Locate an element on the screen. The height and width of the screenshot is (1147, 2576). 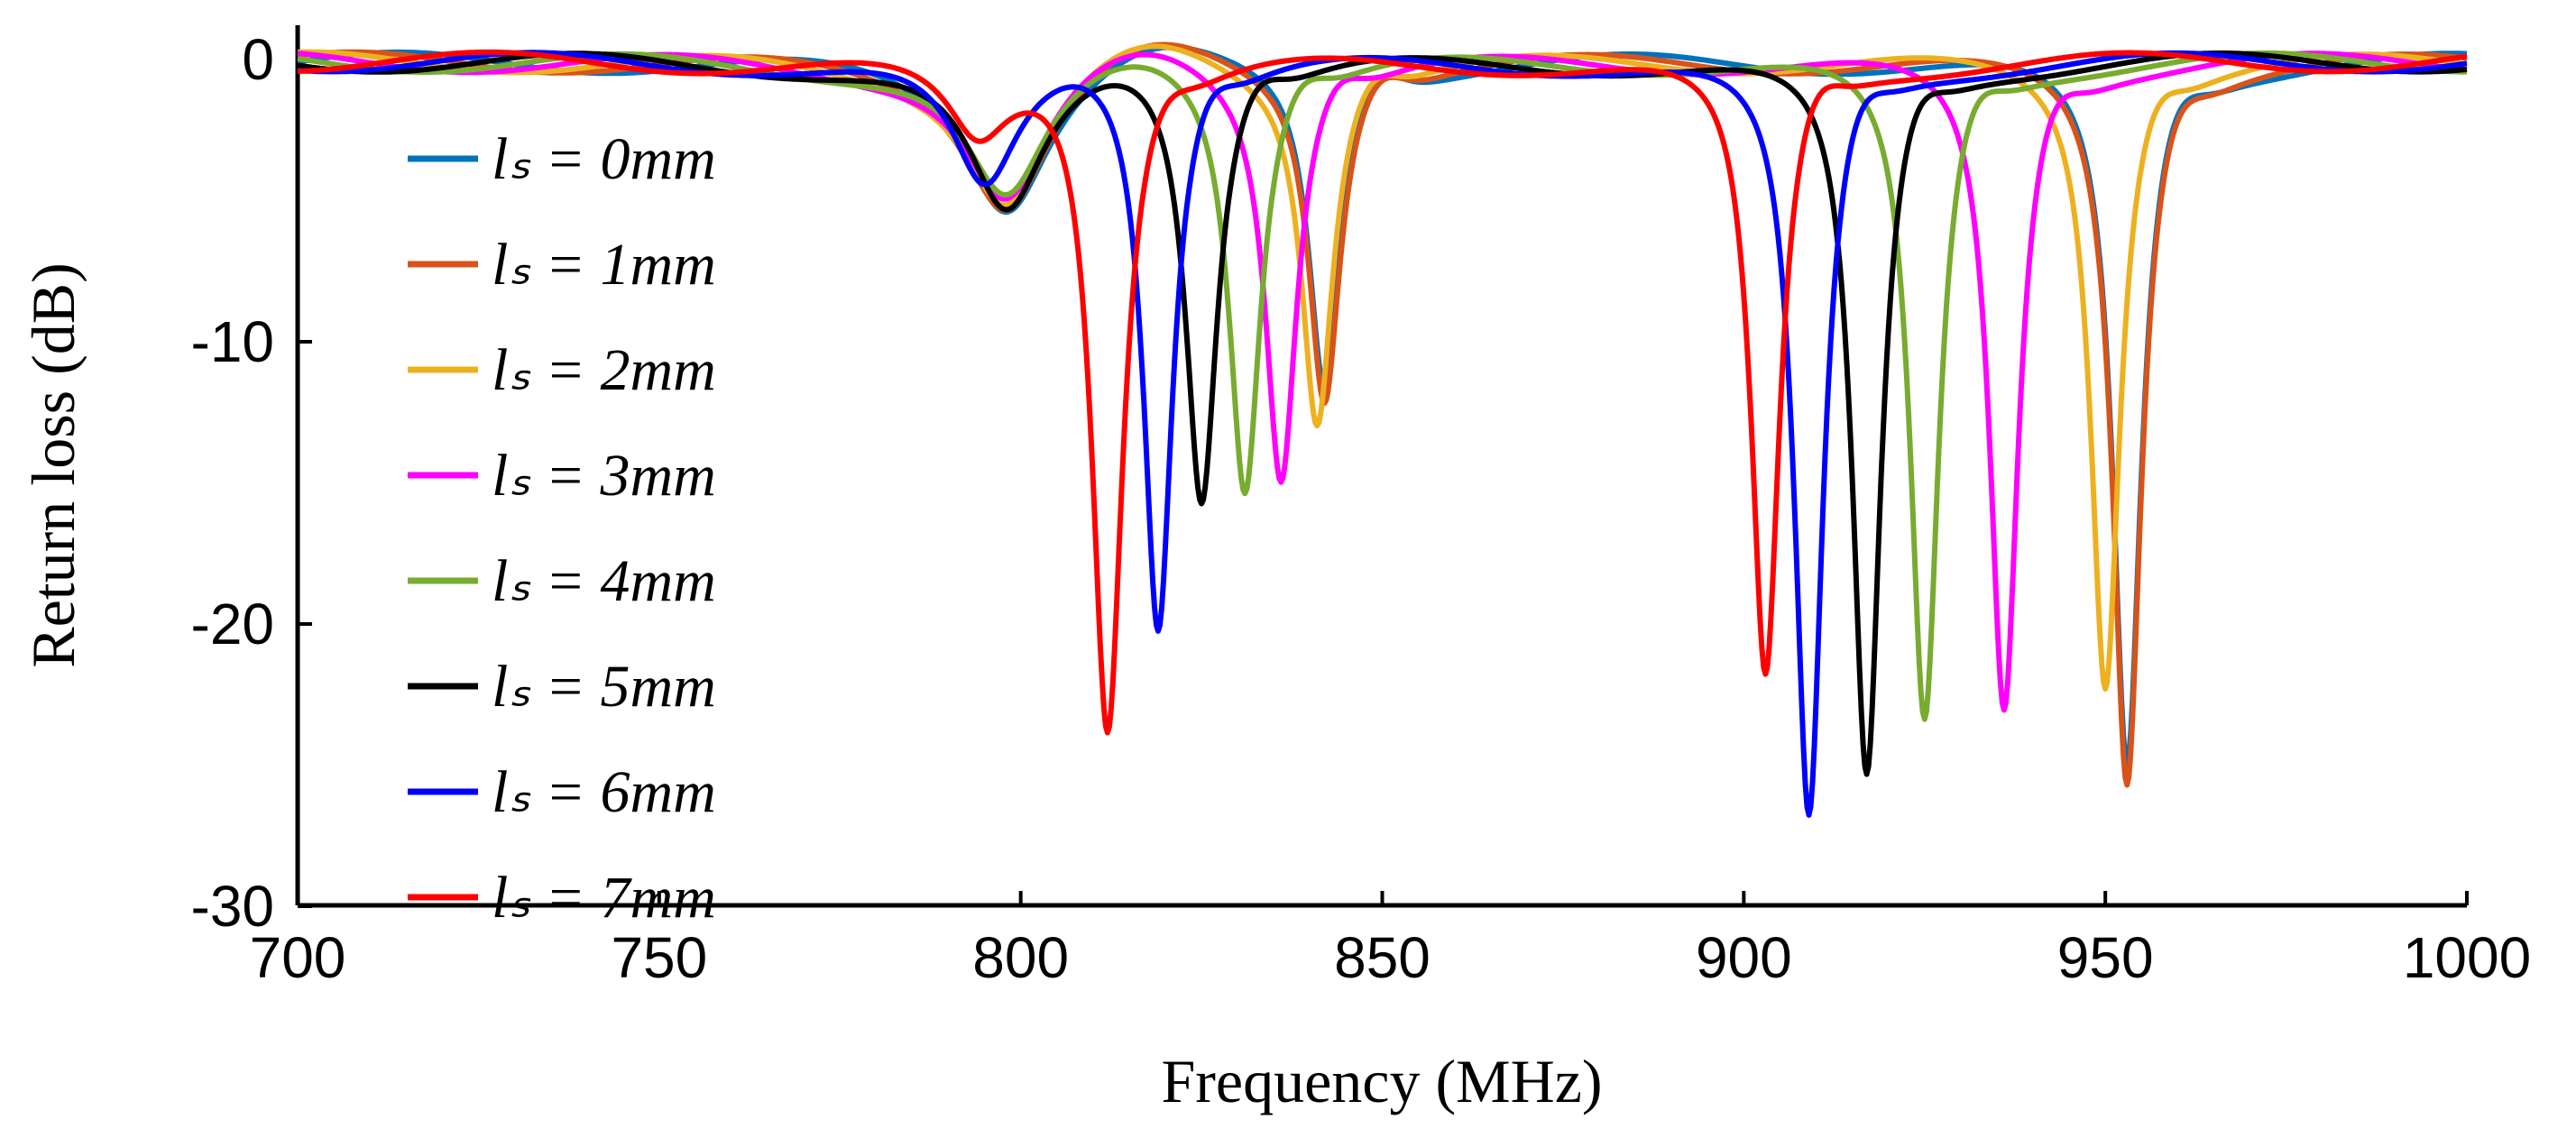
x-tick-label: 750 is located at coordinates (659, 958).